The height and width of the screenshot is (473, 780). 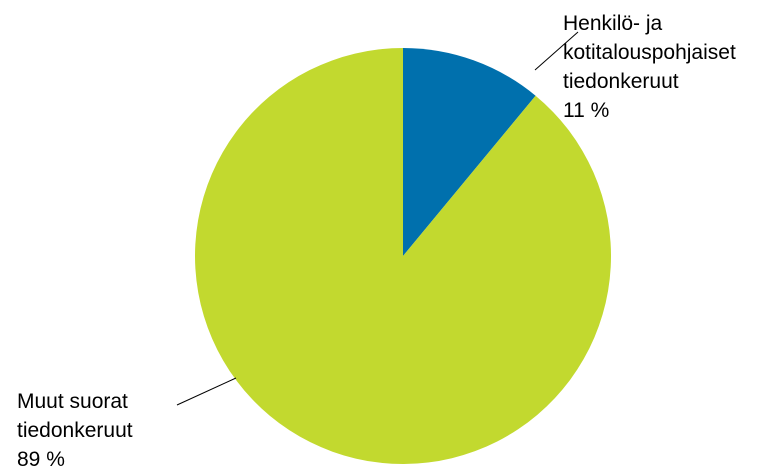 What do you see at coordinates (469, 152) in the screenshot?
I see `pie-slice-henkilo` at bounding box center [469, 152].